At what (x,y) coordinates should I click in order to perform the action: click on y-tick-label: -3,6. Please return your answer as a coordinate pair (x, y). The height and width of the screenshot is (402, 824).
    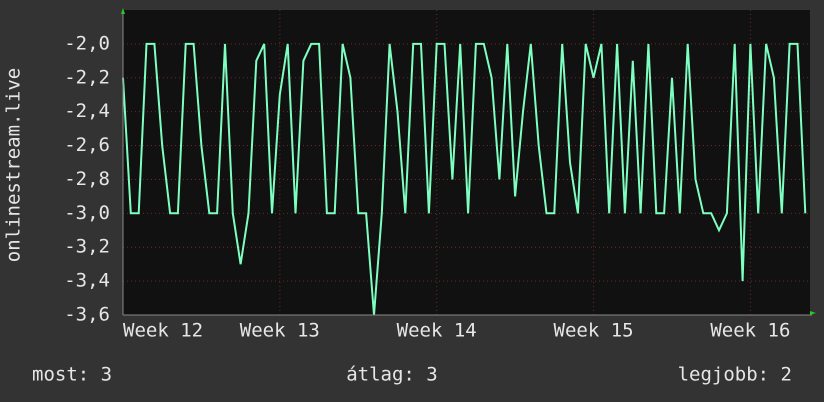
    Looking at the image, I should click on (87, 315).